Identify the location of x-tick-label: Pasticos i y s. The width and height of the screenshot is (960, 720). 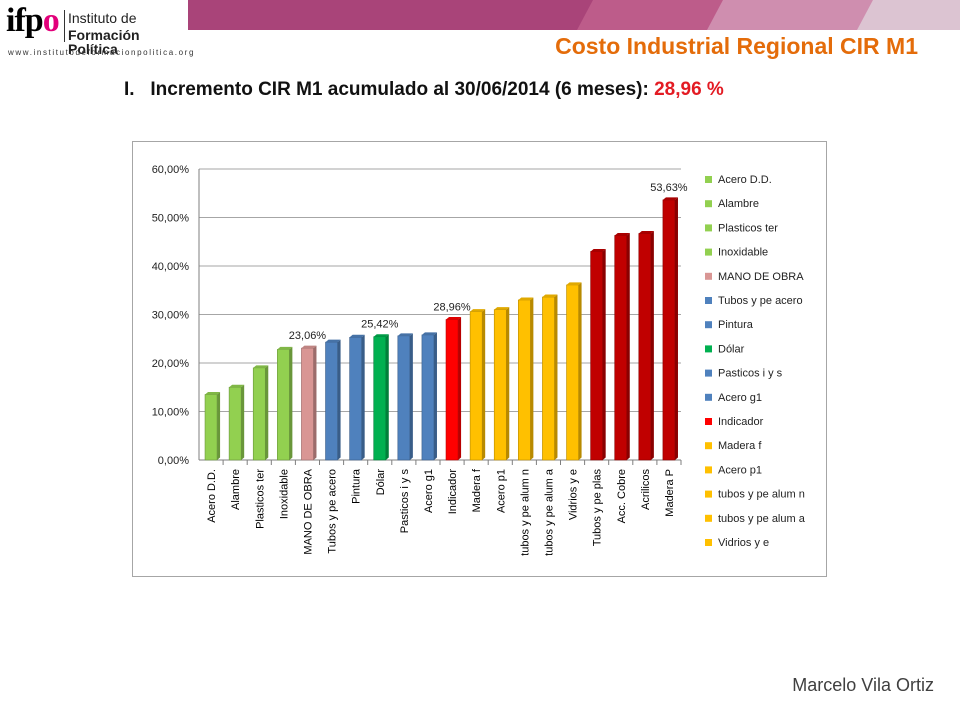
(405, 501).